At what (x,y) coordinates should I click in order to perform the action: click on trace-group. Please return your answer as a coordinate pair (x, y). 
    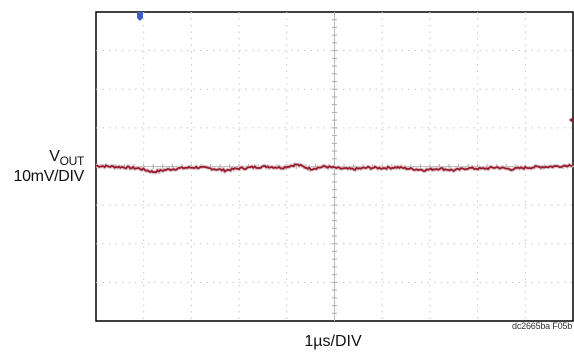
    Looking at the image, I should click on (335, 168).